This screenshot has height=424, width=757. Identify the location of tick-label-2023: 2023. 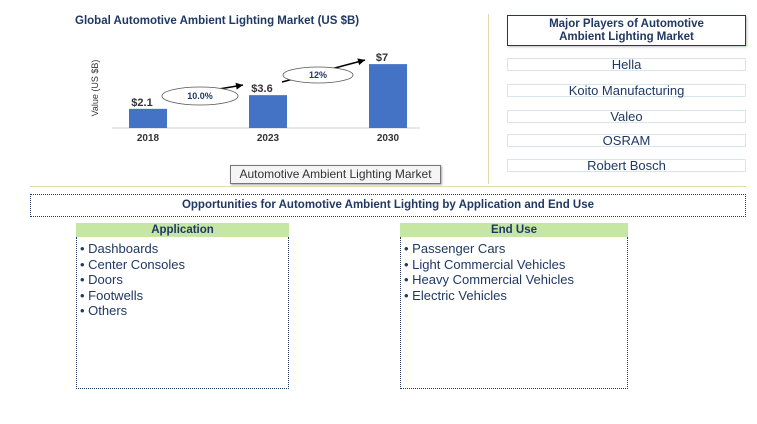
(268, 138).